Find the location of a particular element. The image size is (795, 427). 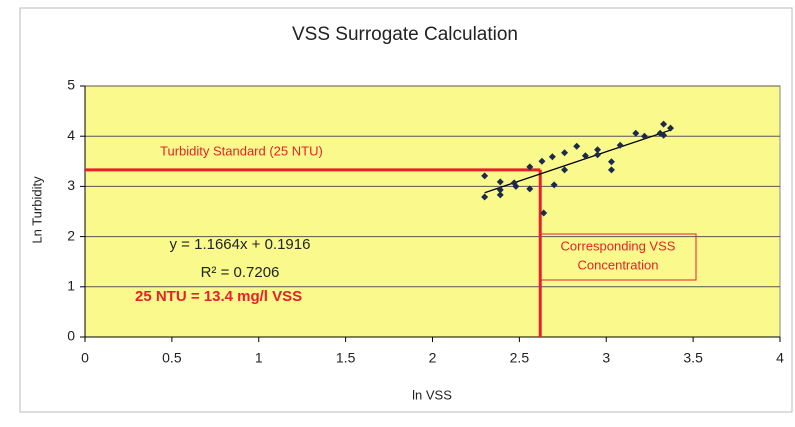

reference-y-label: Turbidity Standard (25 NTU) is located at coordinates (241, 150).